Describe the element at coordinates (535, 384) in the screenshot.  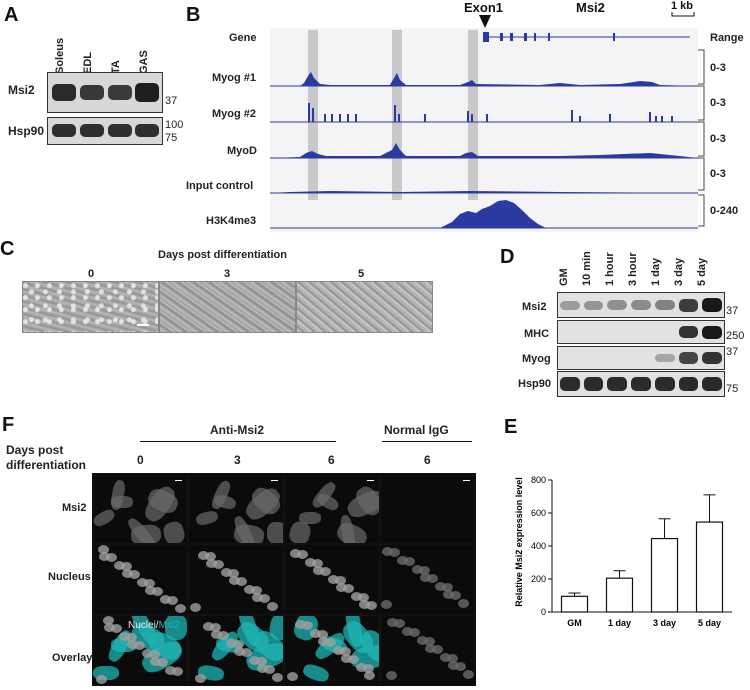
I see `row-label-d-hsp90: Hsp90` at that location.